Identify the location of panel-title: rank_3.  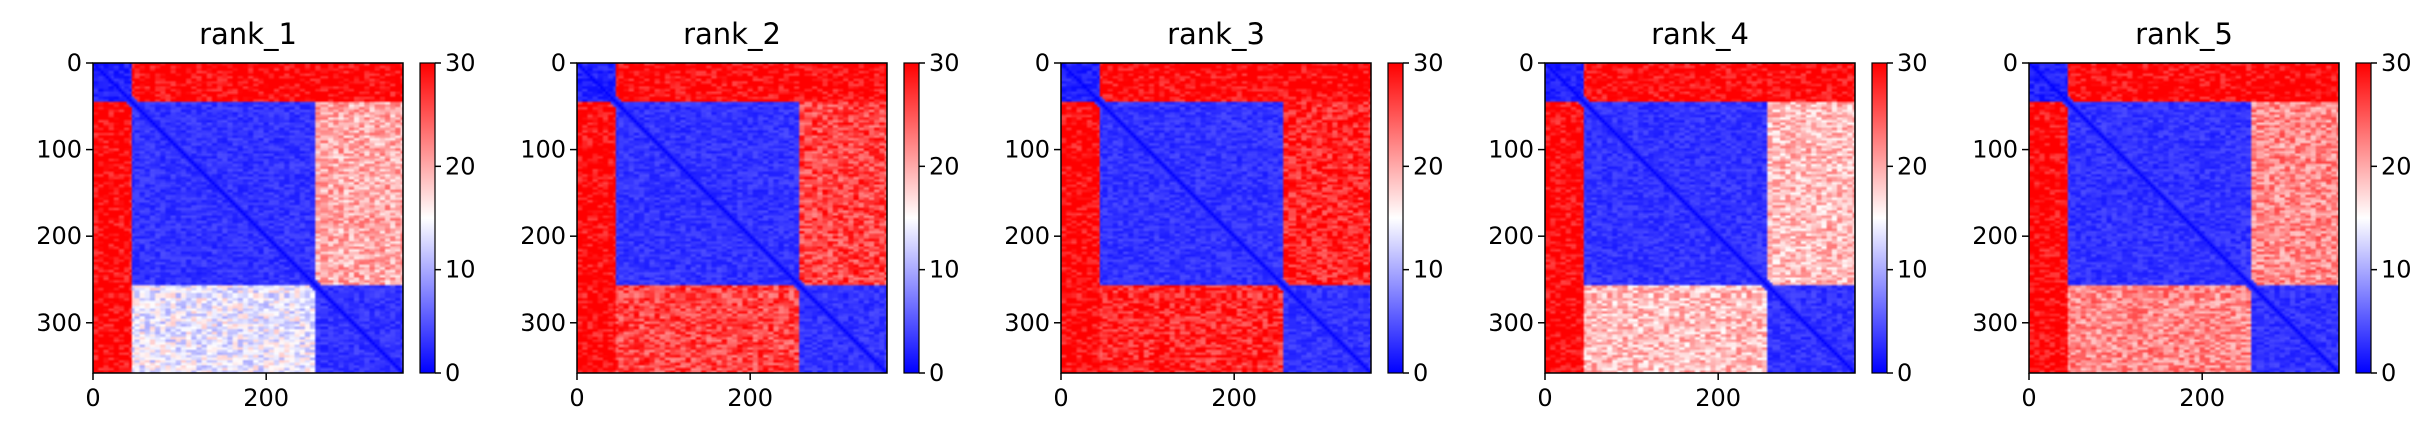
(1216, 34).